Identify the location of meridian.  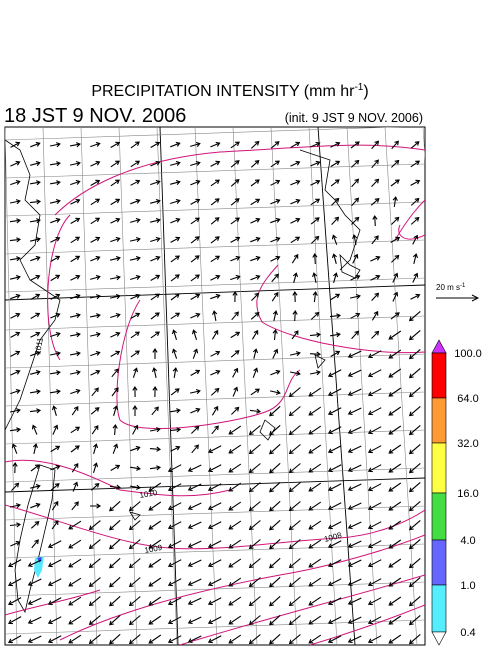
(336, 386).